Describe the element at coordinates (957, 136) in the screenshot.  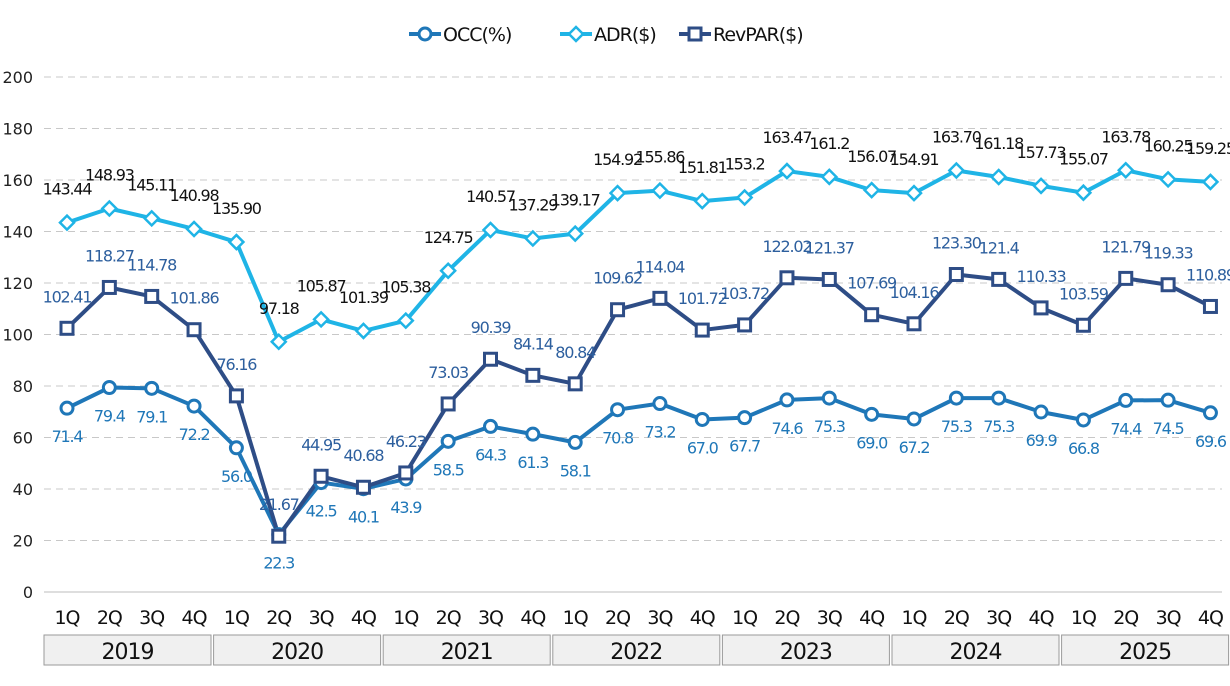
I see `data-label-adr: 163.70` at that location.